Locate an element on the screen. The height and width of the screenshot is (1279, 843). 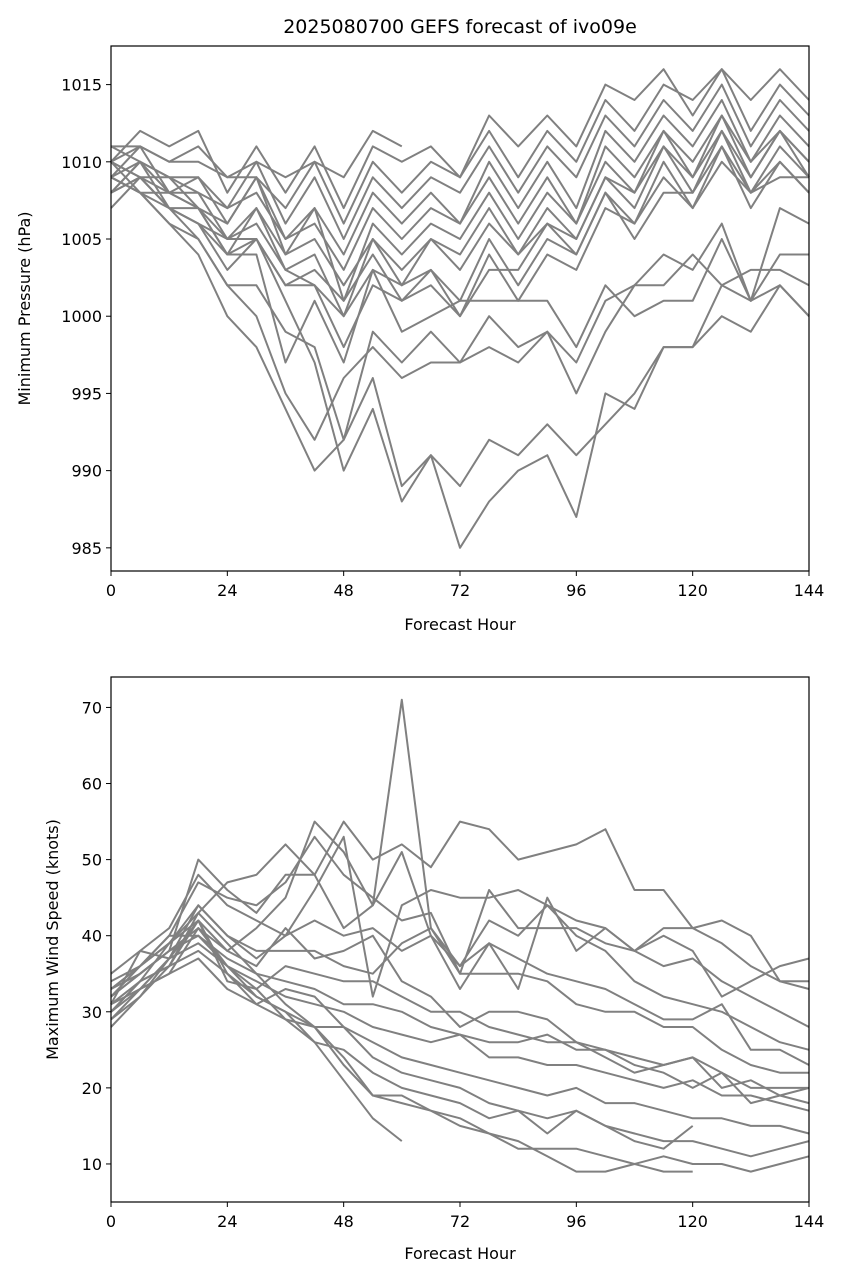
wind-x-tick-label: 120 is located at coordinates (692, 1221).